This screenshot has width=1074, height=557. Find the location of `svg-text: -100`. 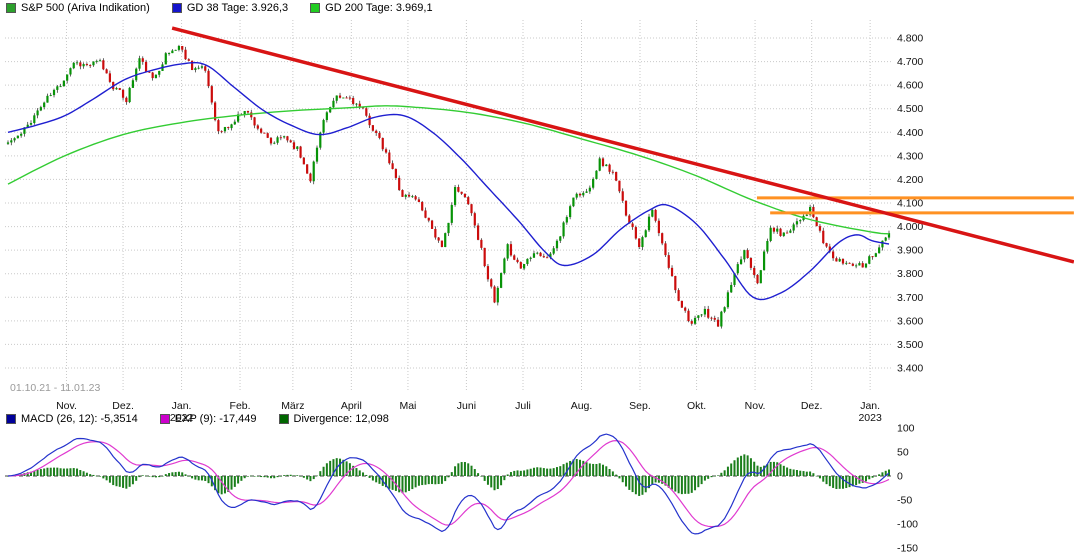

svg-text: -100 is located at coordinates (907, 525).